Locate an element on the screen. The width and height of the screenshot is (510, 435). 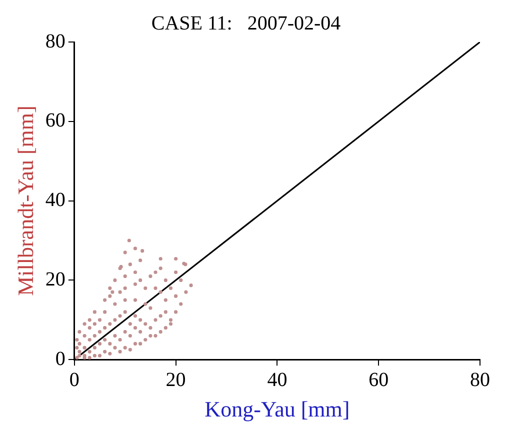
y-tick-label: 0 is located at coordinates (60, 359).